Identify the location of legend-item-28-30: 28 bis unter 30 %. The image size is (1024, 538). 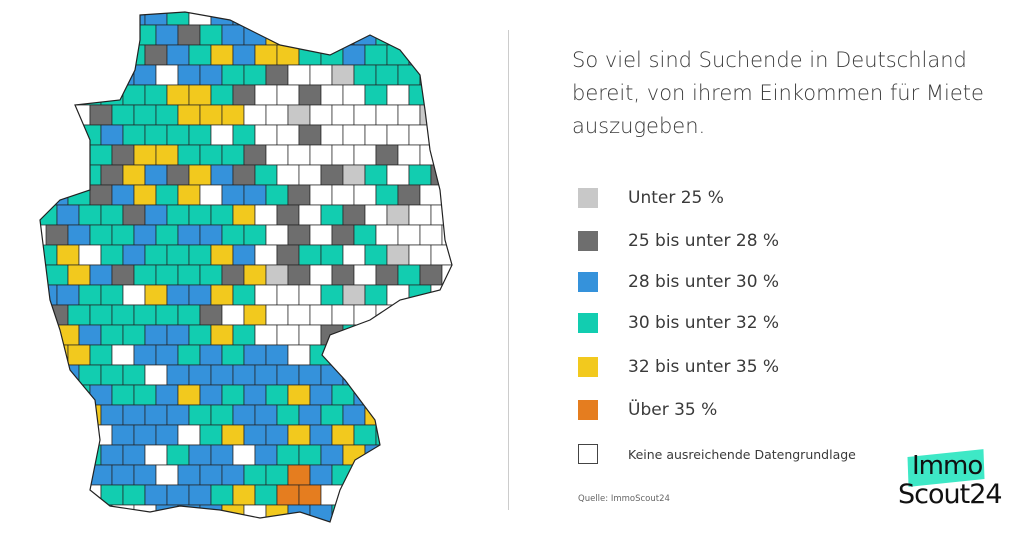
(678, 282).